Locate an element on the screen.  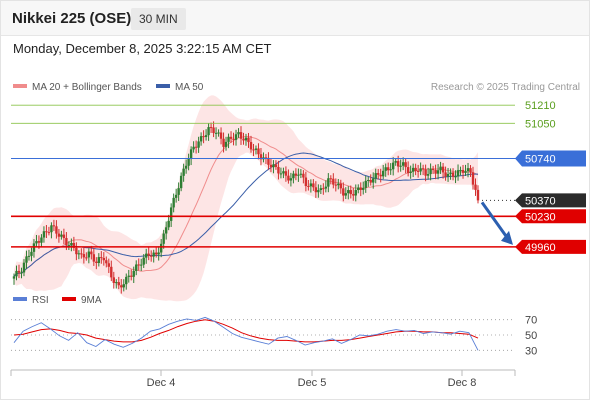
legend-swatch-ma50 is located at coordinates (163, 86).